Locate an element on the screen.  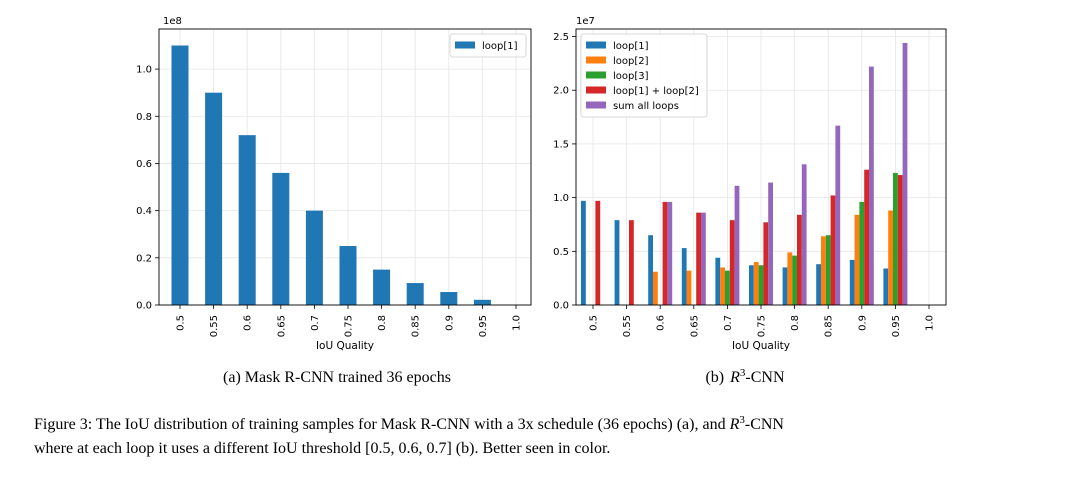
chart-a-caption: (a) Mask R-CNN trained 36 epochs is located at coordinates (337, 377).